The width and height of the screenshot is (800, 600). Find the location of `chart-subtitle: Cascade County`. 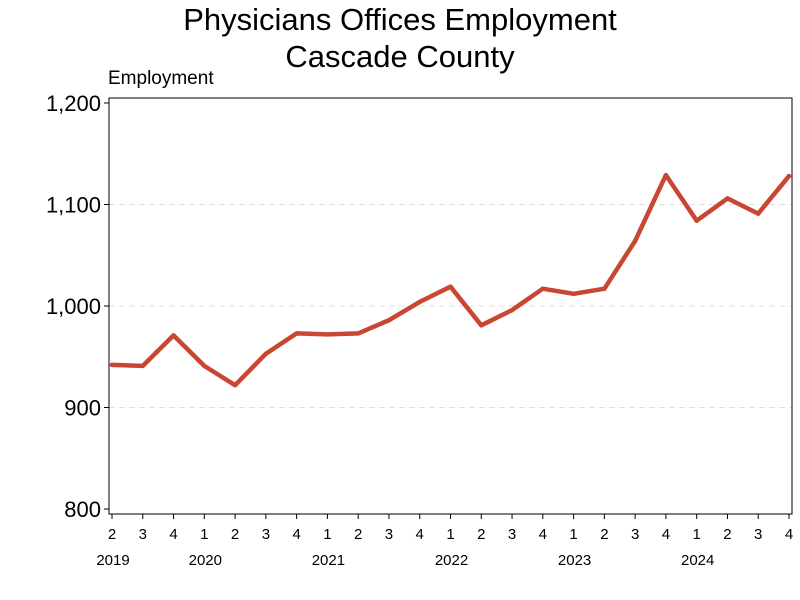

chart-subtitle: Cascade County is located at coordinates (400, 56).